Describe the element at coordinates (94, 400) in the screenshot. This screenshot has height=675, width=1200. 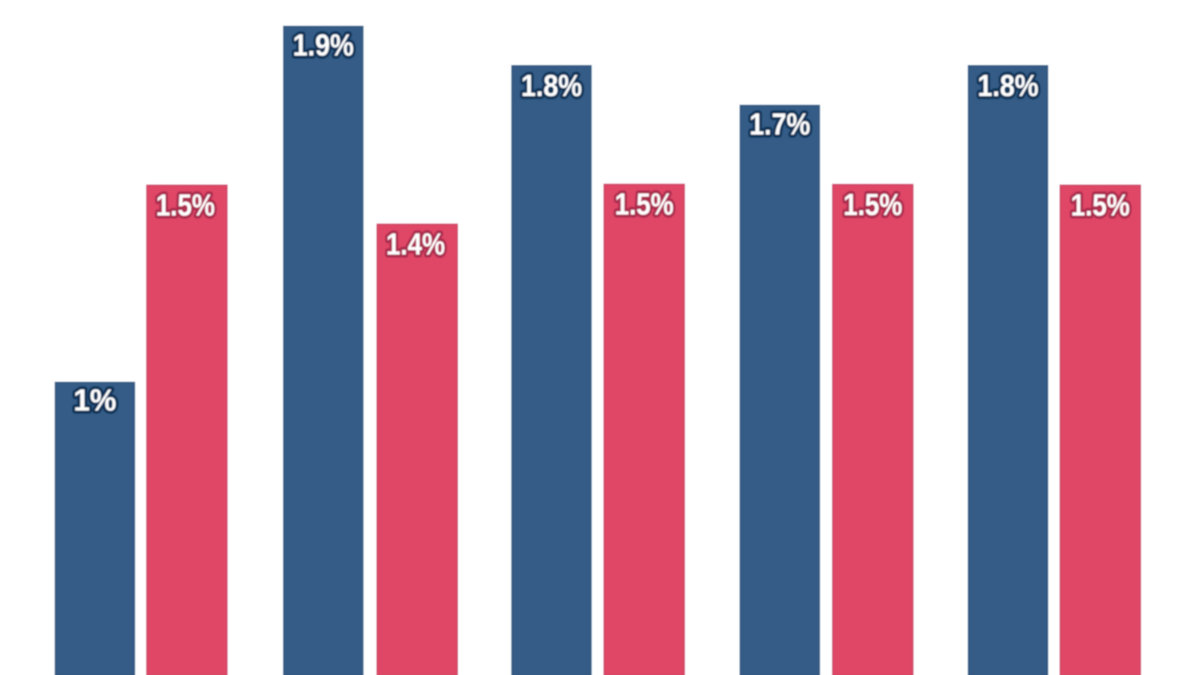
I see `svg-text: 1%` at that location.